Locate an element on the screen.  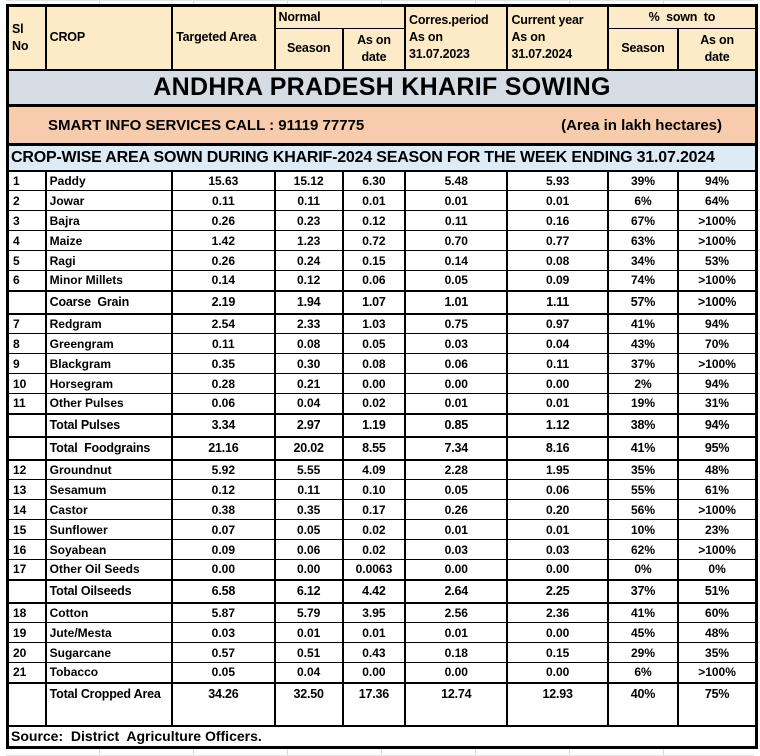
cell-corres-period: 0.06 is located at coordinates (456, 363).